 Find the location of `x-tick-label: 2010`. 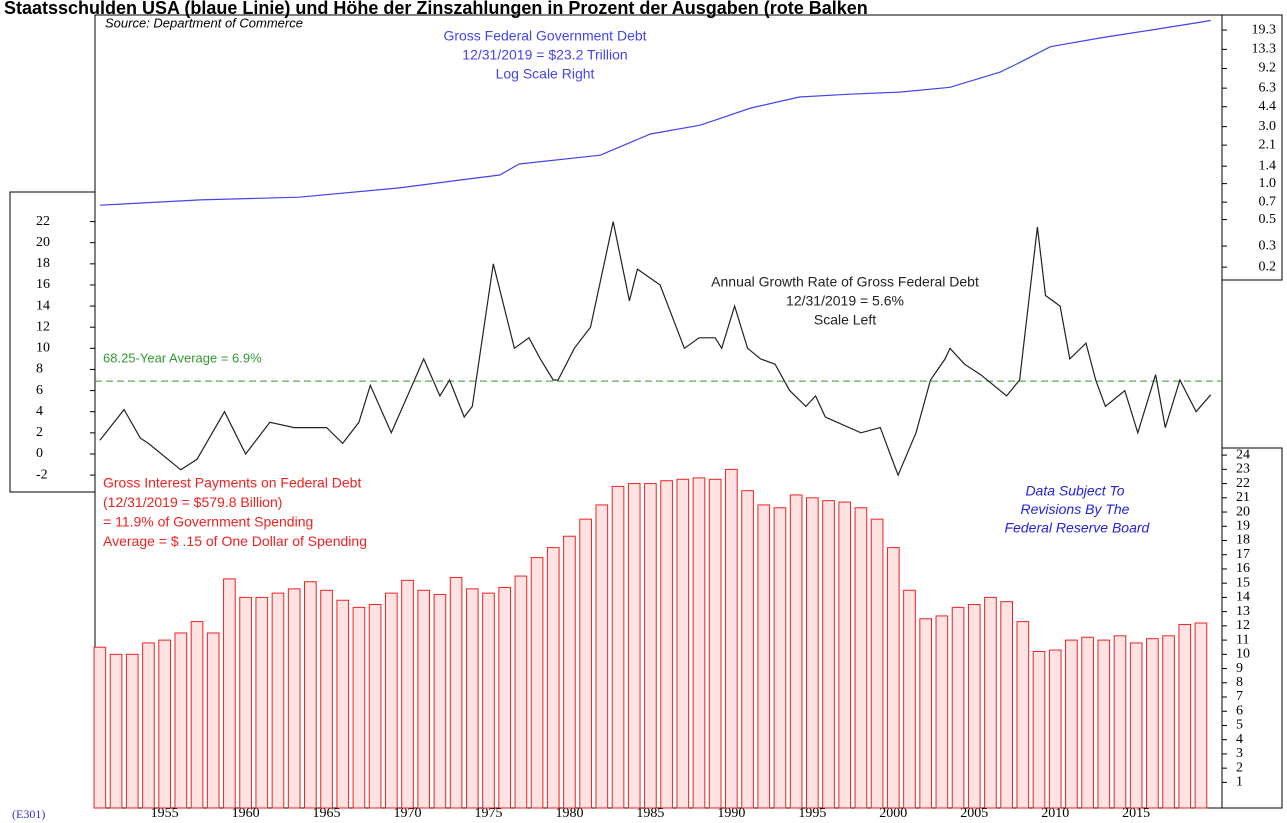

x-tick-label: 2010 is located at coordinates (1055, 813).